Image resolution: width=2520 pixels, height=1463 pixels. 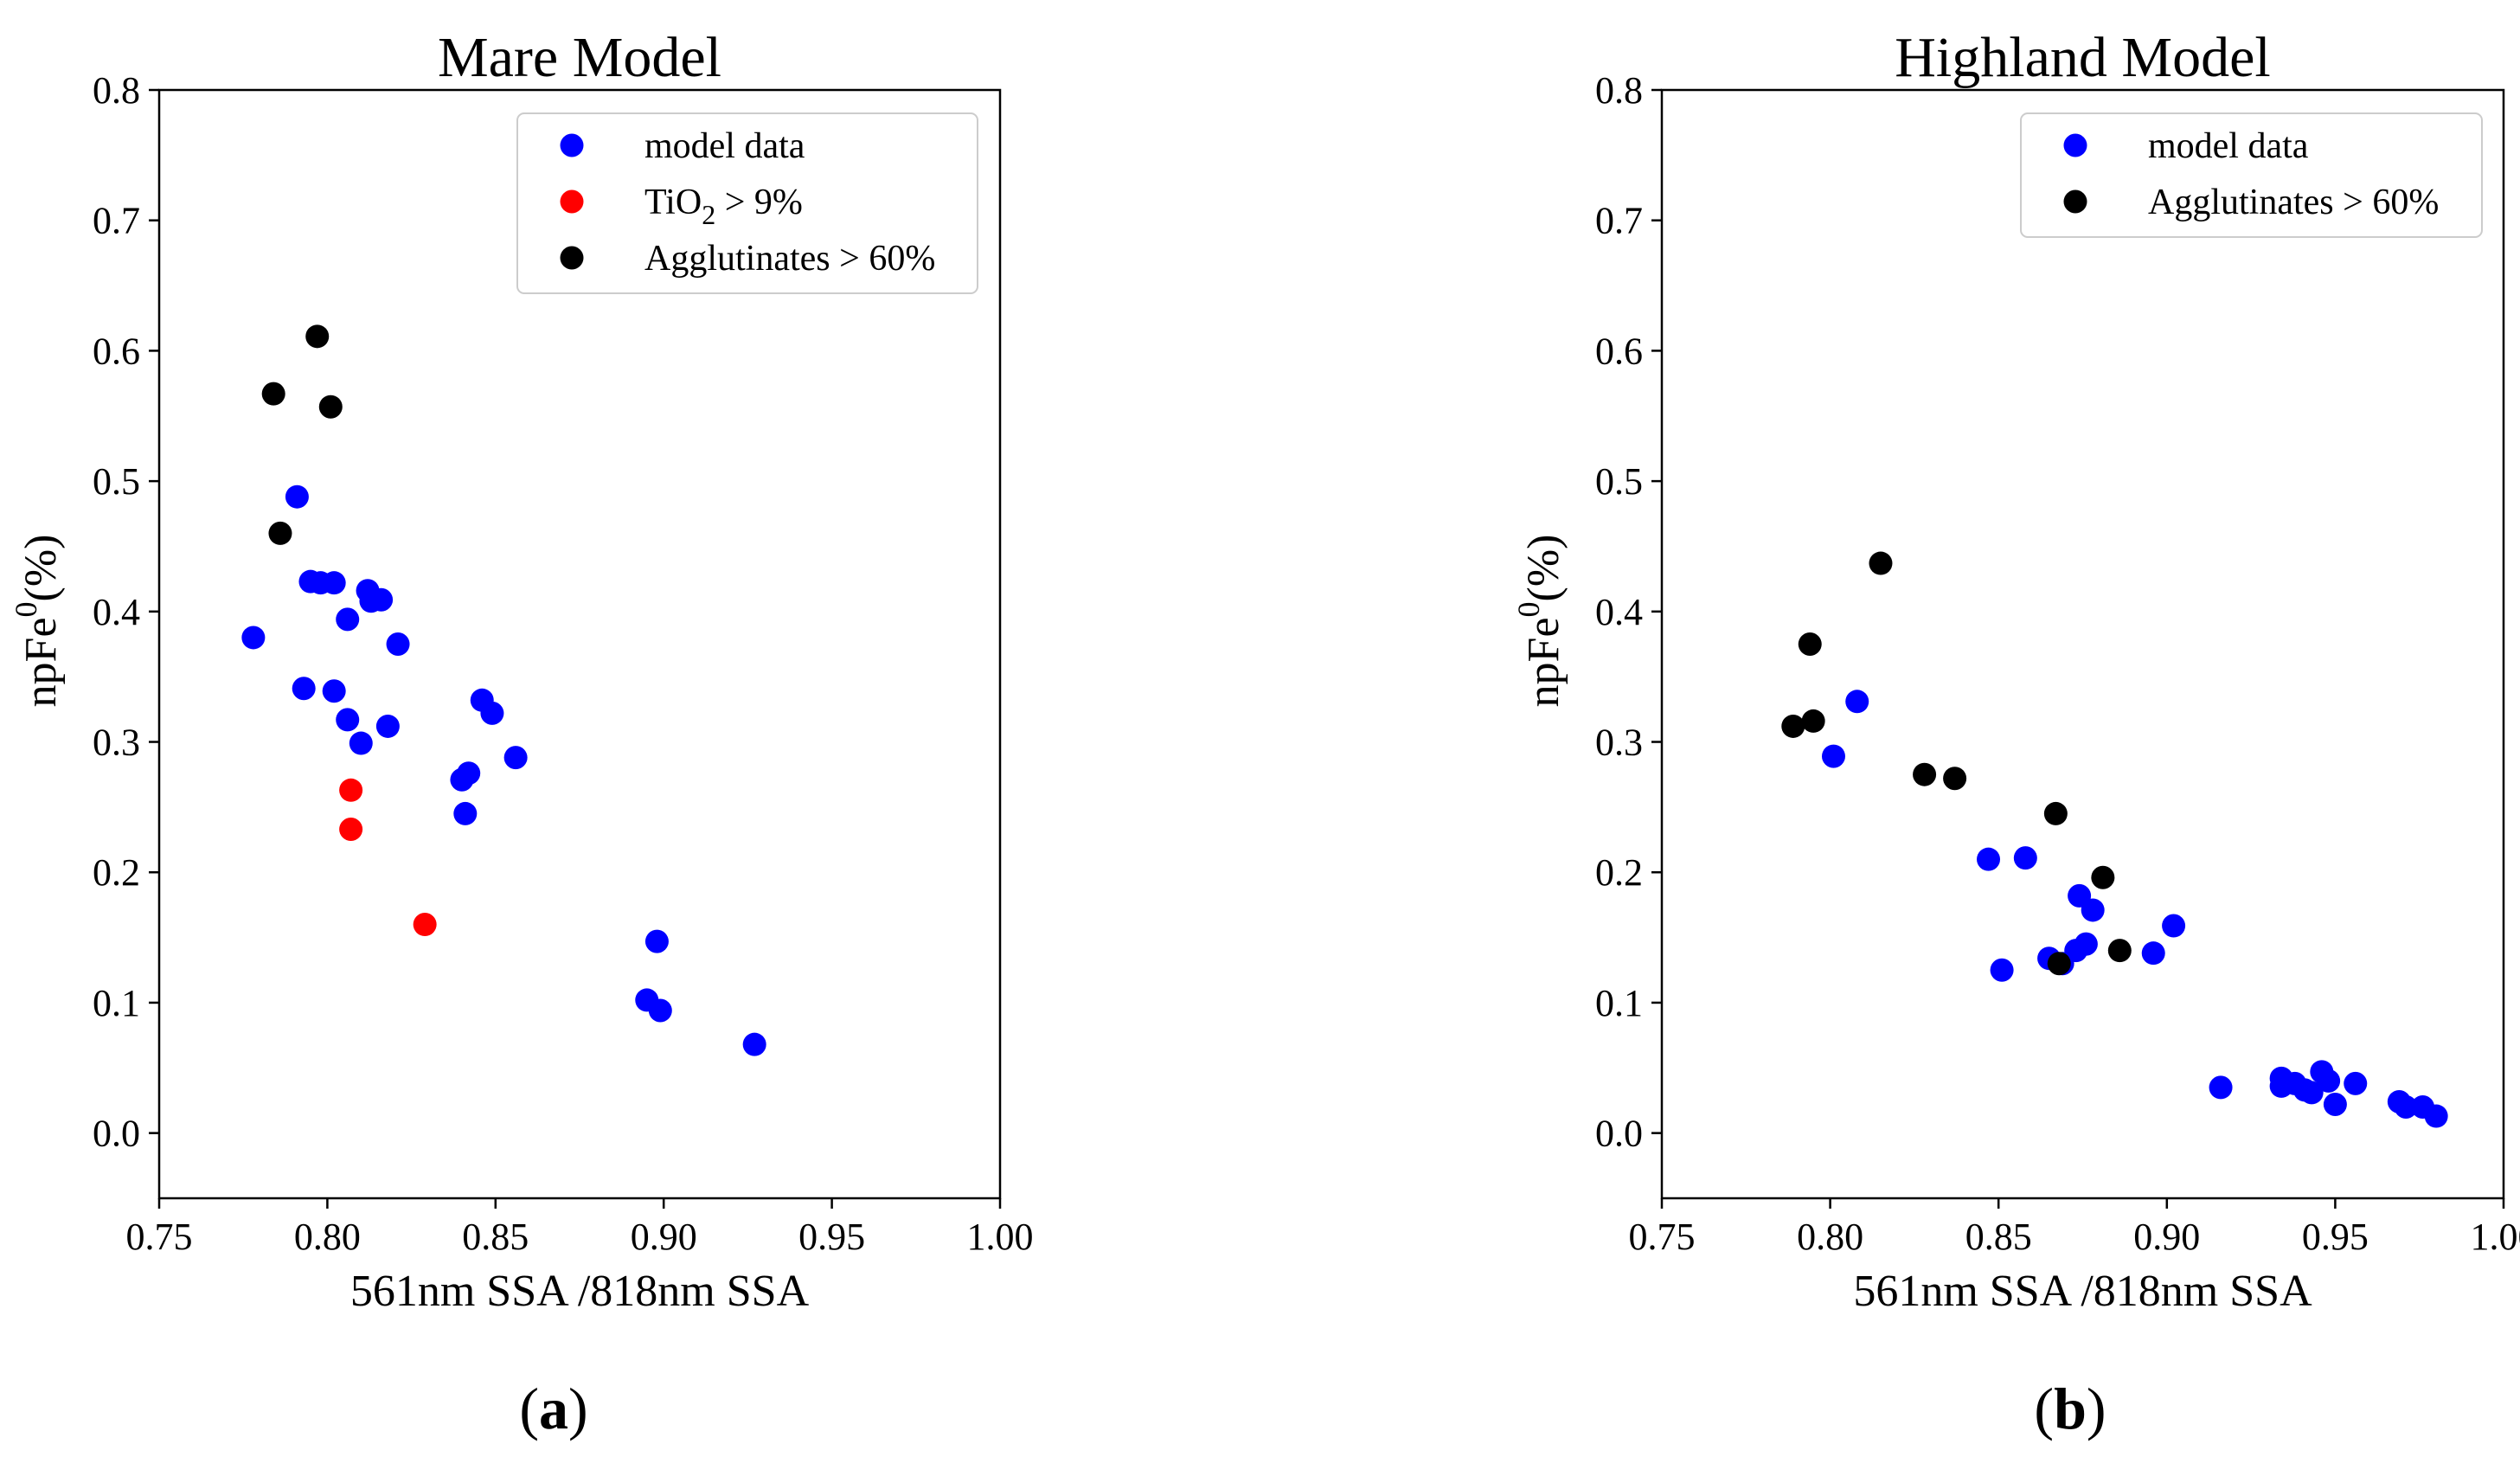 I want to click on y-axis-label-base: npFe, so click(x=41, y=662).